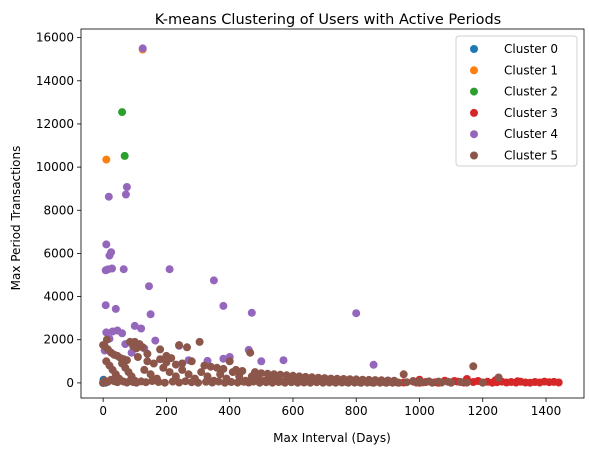  I want to click on x-axis-label: Max Interval (Days), so click(332, 438).